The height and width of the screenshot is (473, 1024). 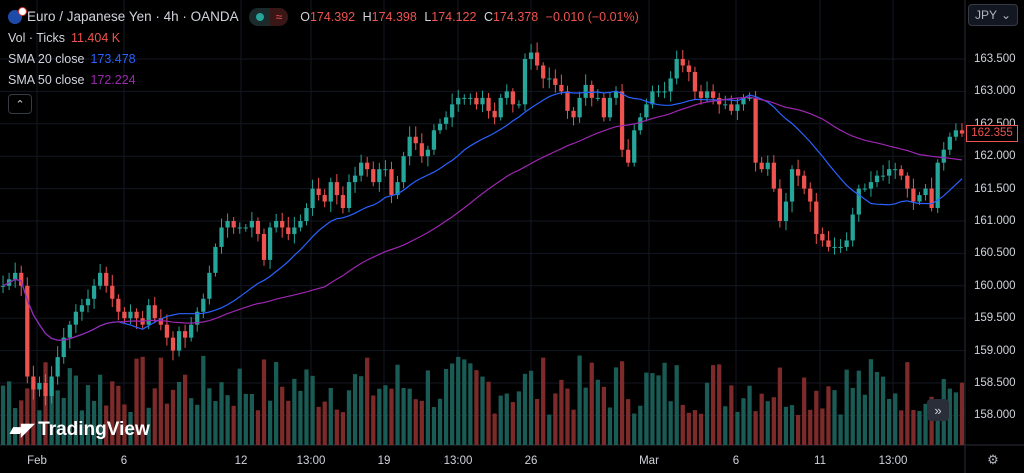 What do you see at coordinates (95, 37) in the screenshot?
I see `indicator-value: 11.404 K` at bounding box center [95, 37].